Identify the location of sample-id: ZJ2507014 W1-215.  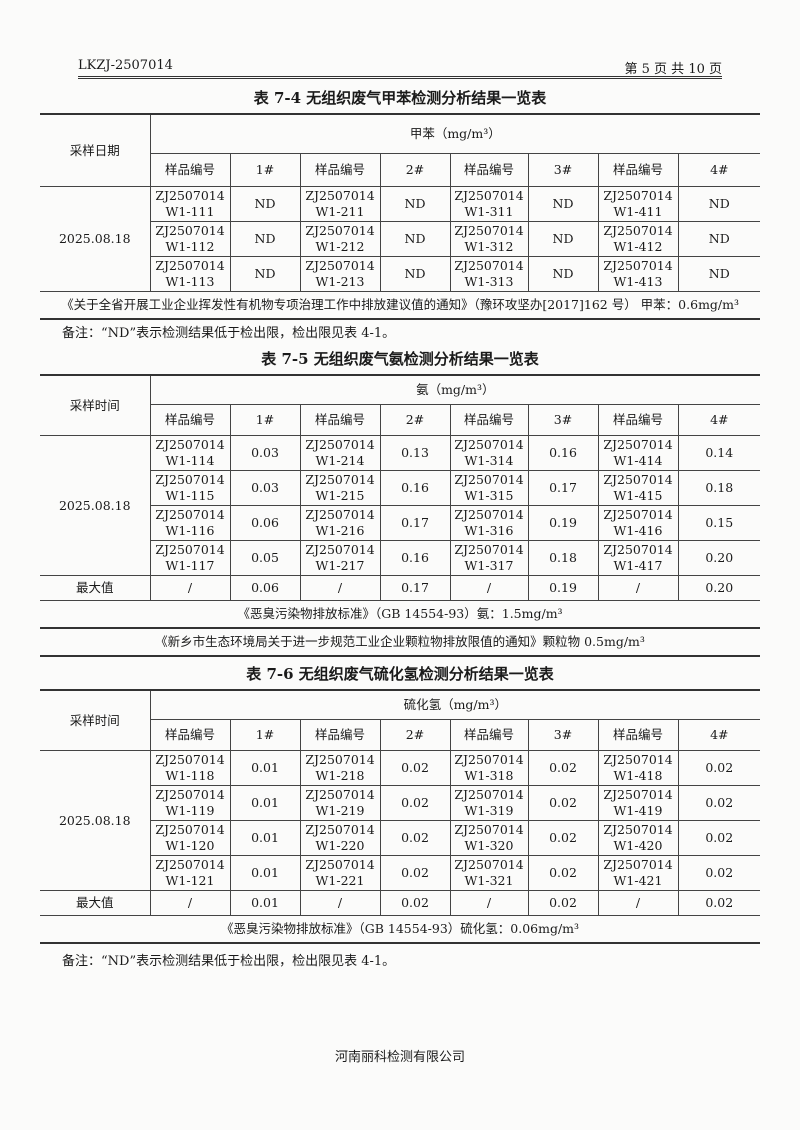
(340, 488).